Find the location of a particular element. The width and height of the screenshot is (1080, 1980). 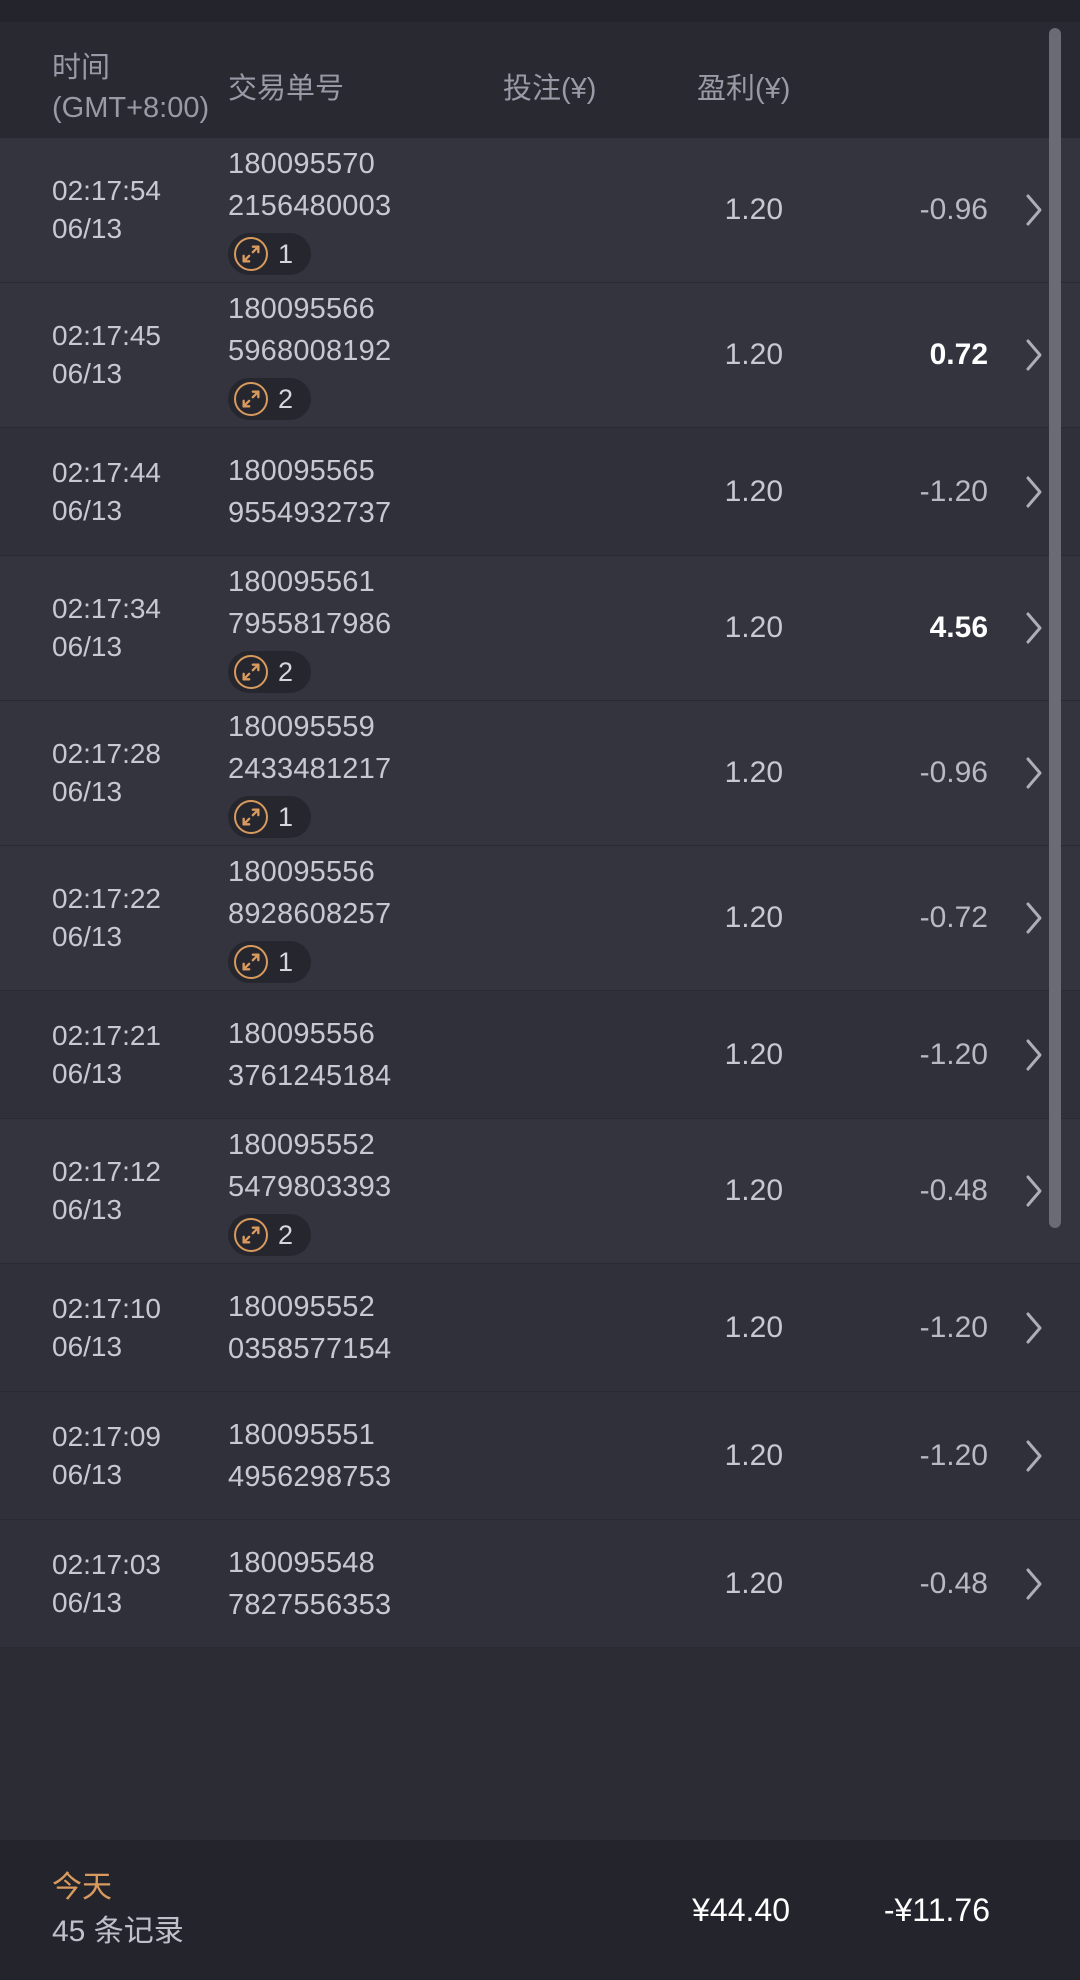

row-profit-amount: 0.72 is located at coordinates (958, 354).